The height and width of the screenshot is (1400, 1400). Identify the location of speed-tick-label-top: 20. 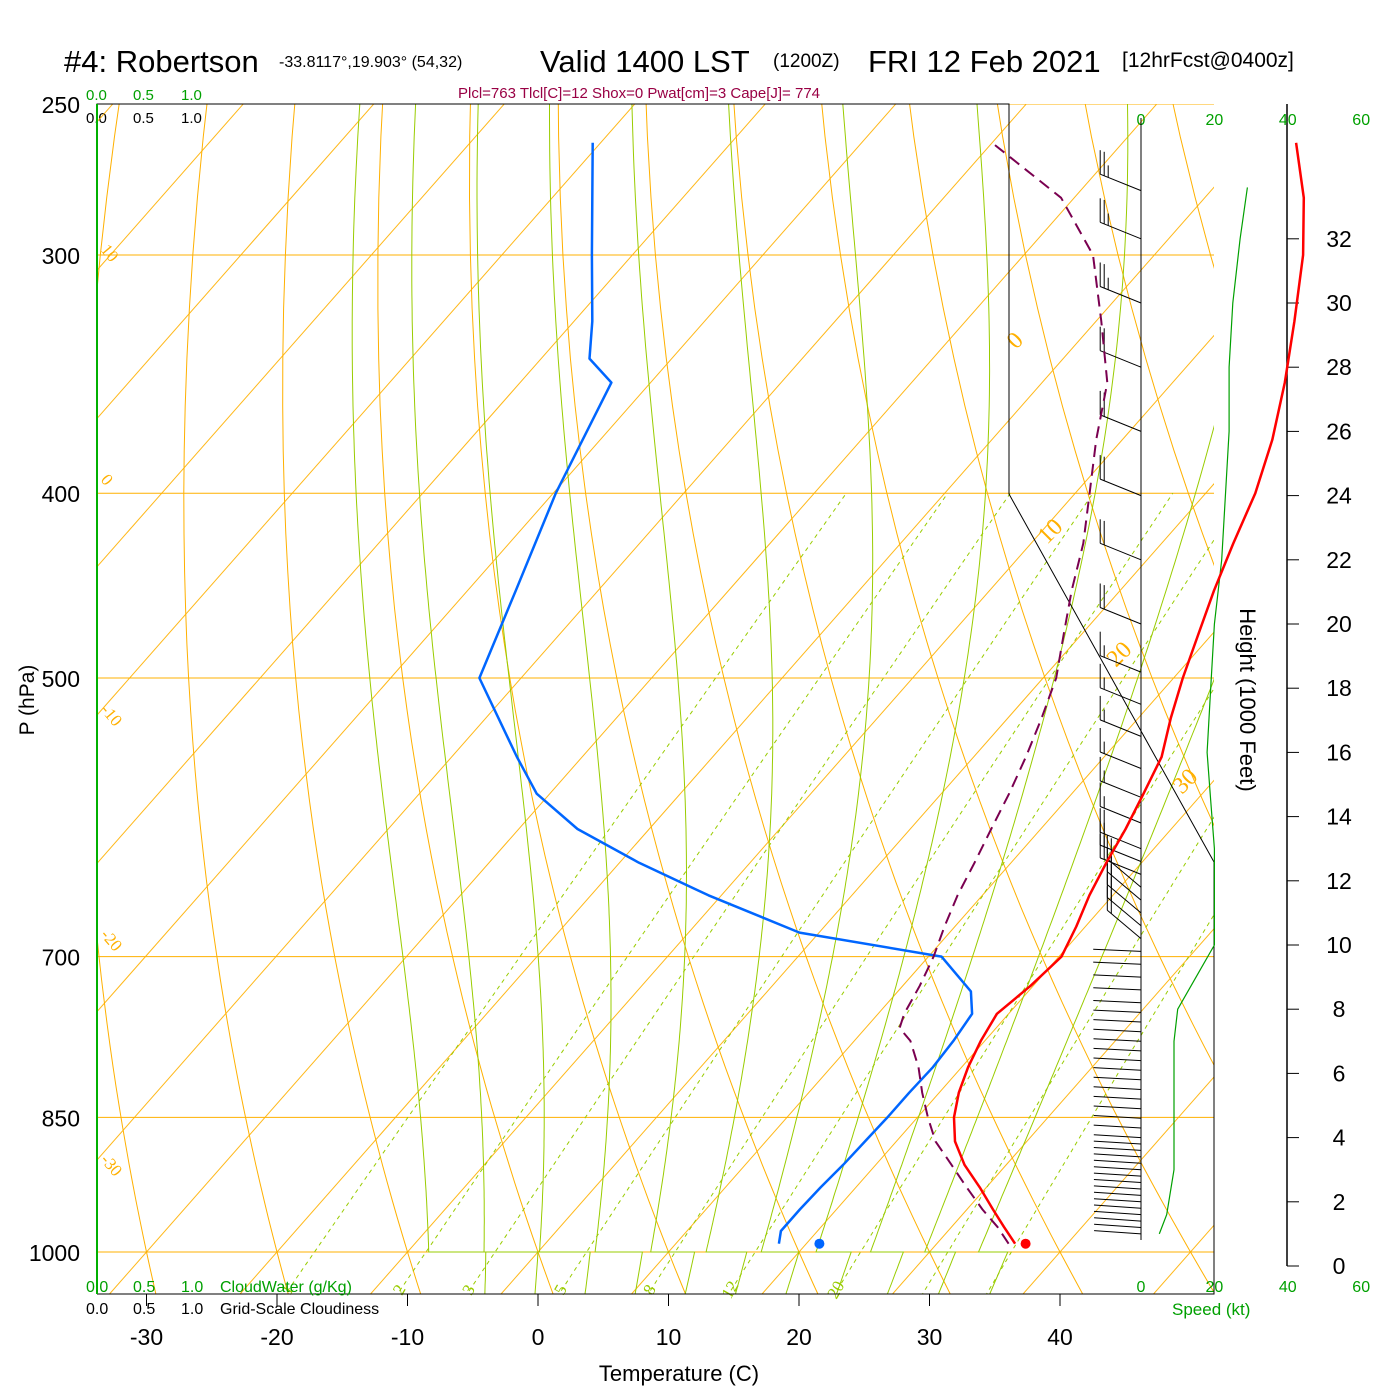
(1215, 120).